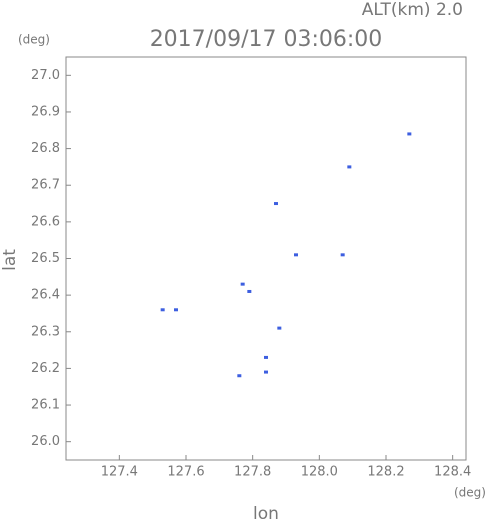  Describe the element at coordinates (45, 368) in the screenshot. I see `y-tick-label: 26.2` at that location.